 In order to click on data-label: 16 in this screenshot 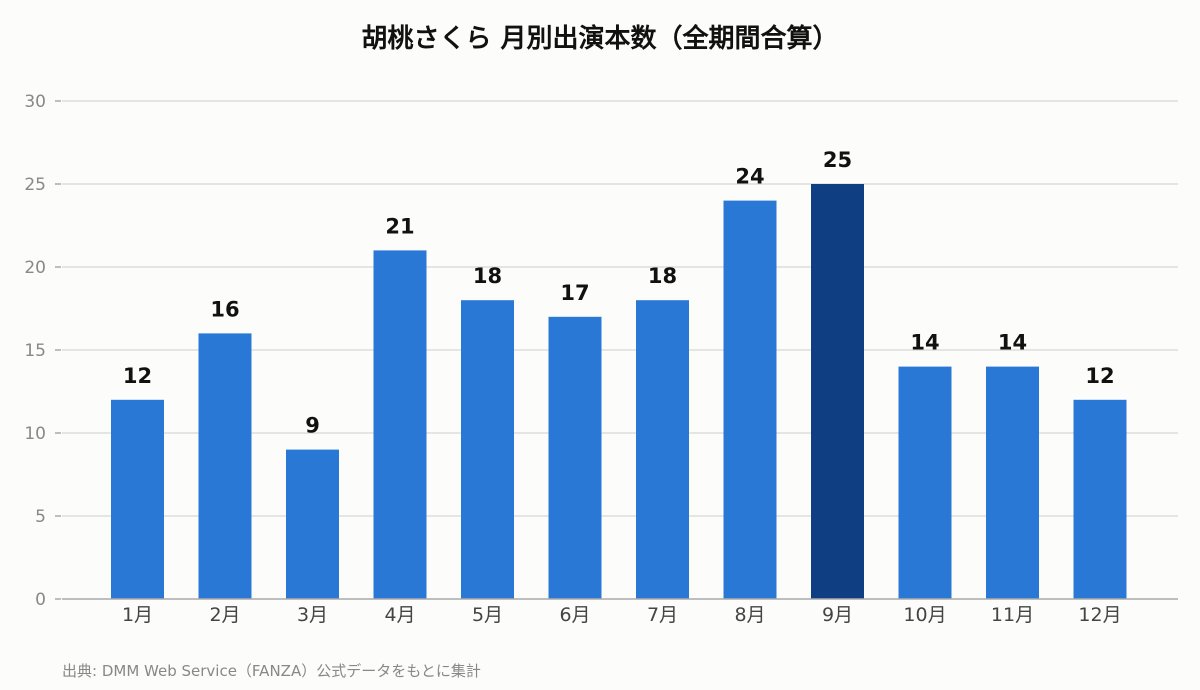, I will do `click(224, 309)`.